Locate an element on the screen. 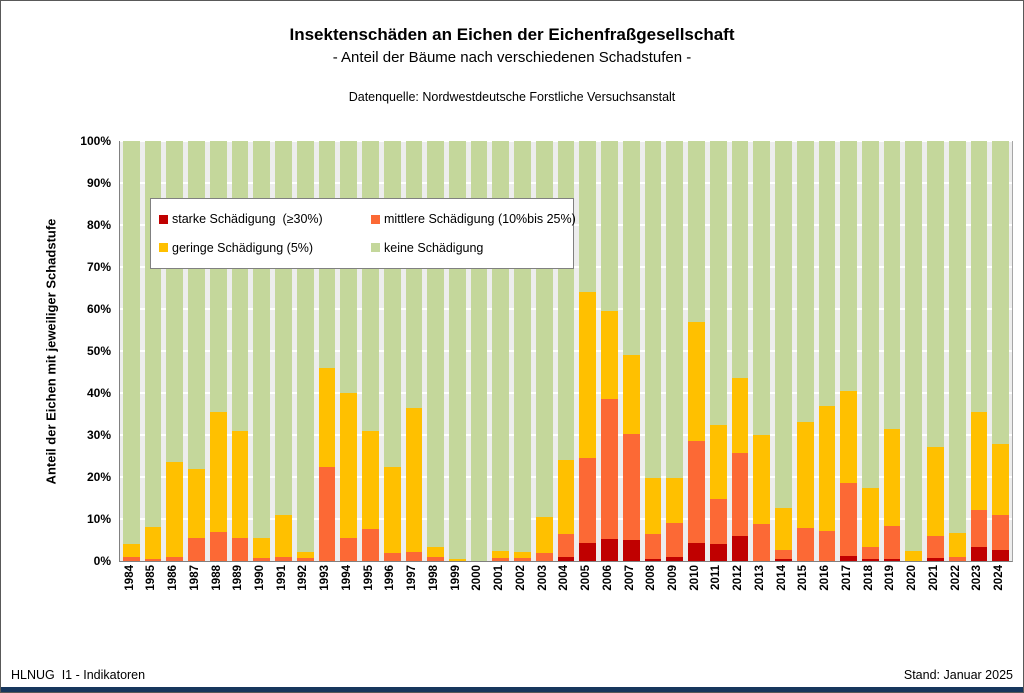 This screenshot has width=1024, height=693. x-tick-label: 2017 is located at coordinates (846, 578).